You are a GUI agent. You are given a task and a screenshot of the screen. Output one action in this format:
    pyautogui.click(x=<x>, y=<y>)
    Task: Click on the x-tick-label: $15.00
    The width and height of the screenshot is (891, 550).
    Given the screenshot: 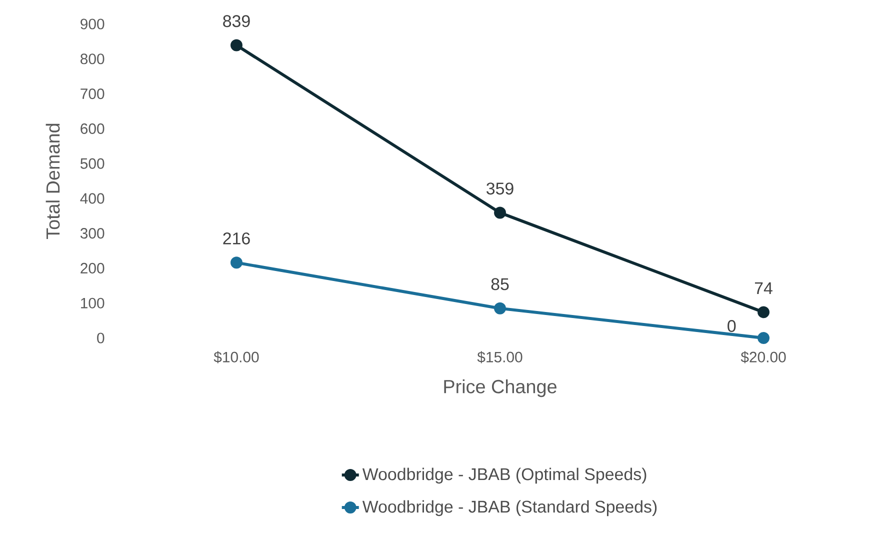 What is the action you would take?
    pyautogui.click(x=499, y=357)
    